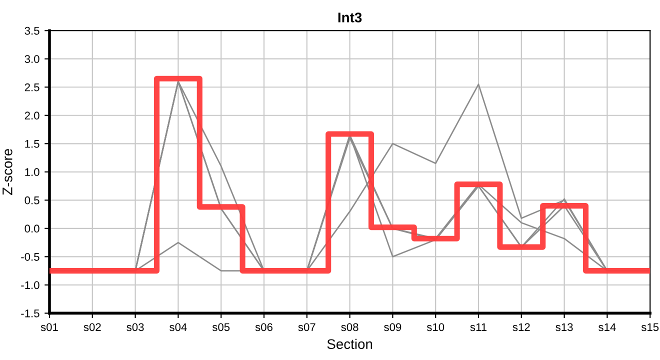 This screenshot has height=360, width=660. What do you see at coordinates (607, 327) in the screenshot?
I see `x-tick-label: s14` at bounding box center [607, 327].